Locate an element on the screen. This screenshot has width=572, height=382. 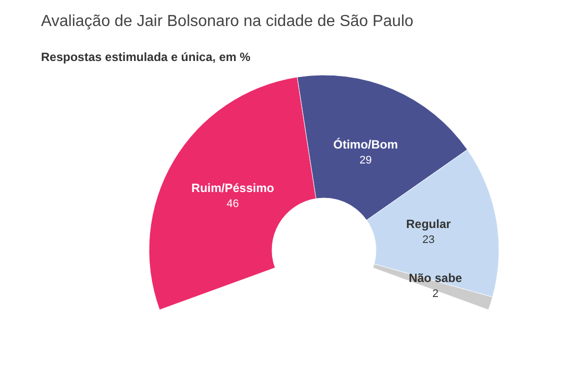
data-label: 29 is located at coordinates (365, 160).